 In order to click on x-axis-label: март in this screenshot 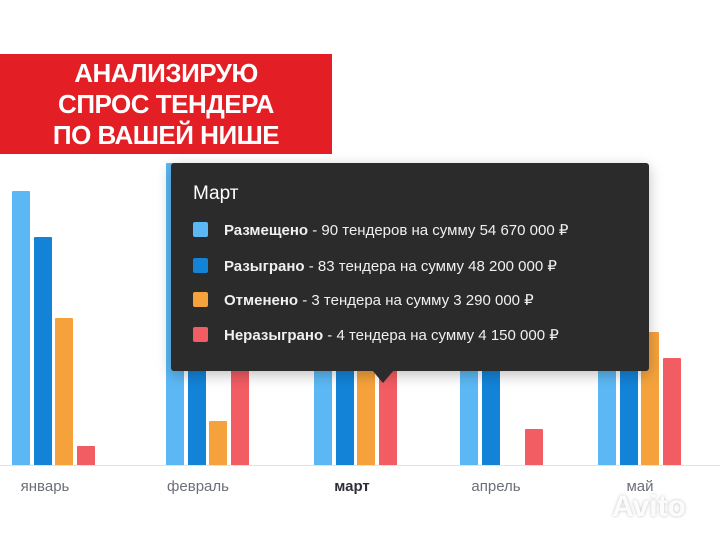, I will do `click(352, 486)`.